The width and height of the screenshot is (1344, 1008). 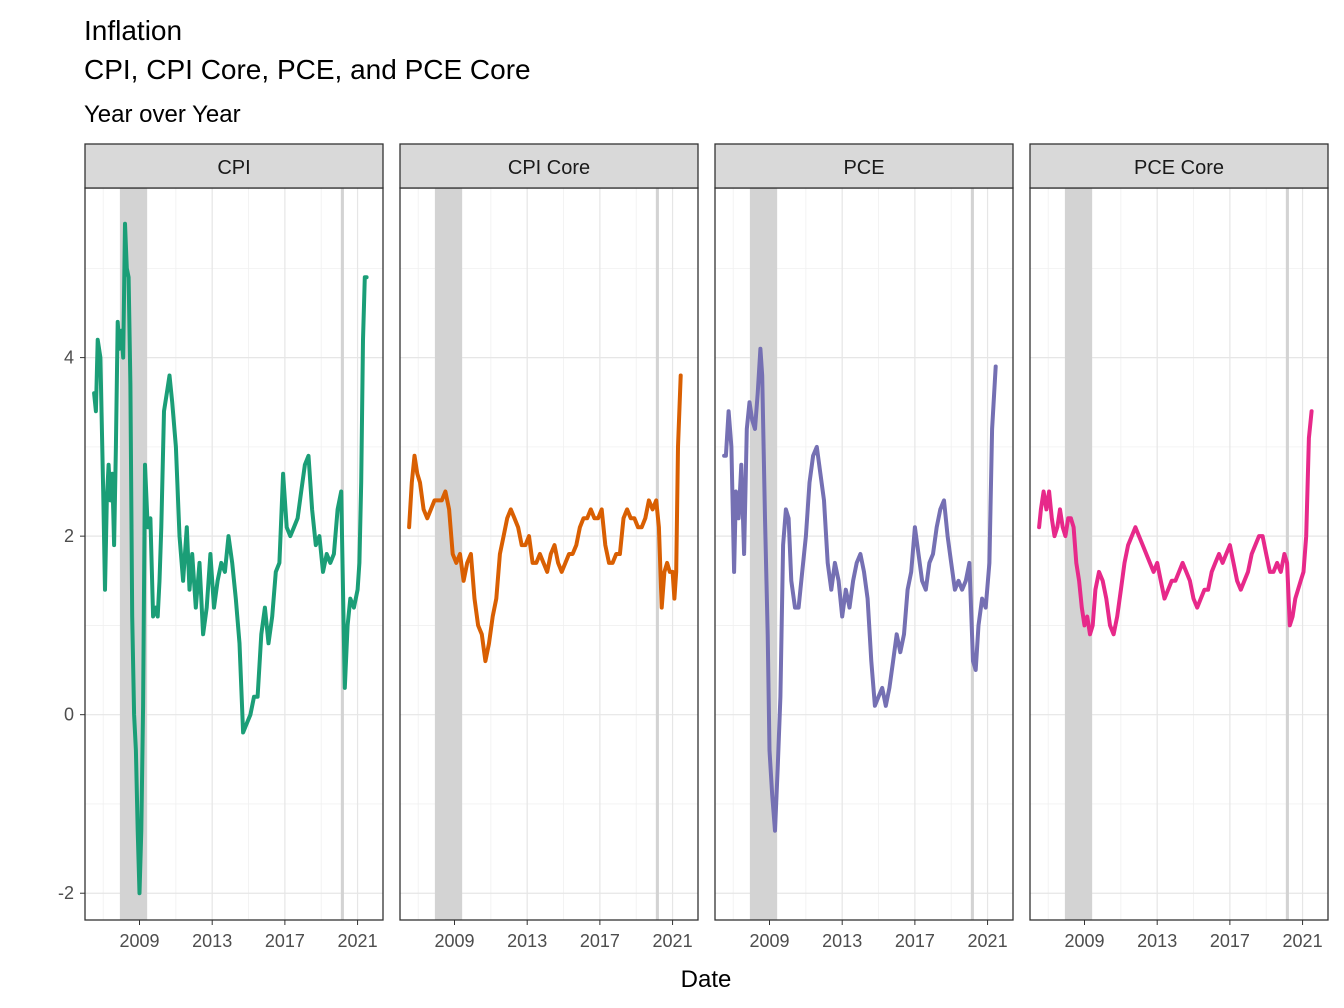 I want to click on facet-strip-label: CPI Core, so click(x=549, y=168).